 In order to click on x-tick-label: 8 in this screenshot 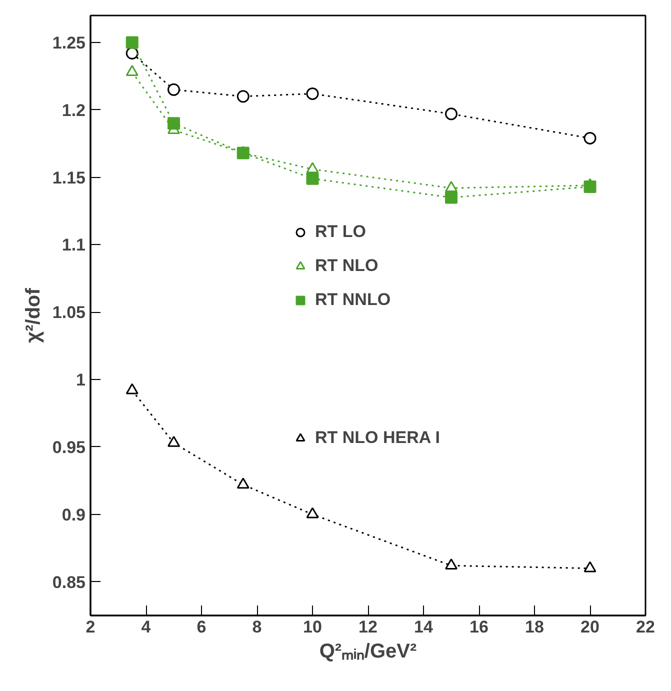, I will do `click(257, 627)`.